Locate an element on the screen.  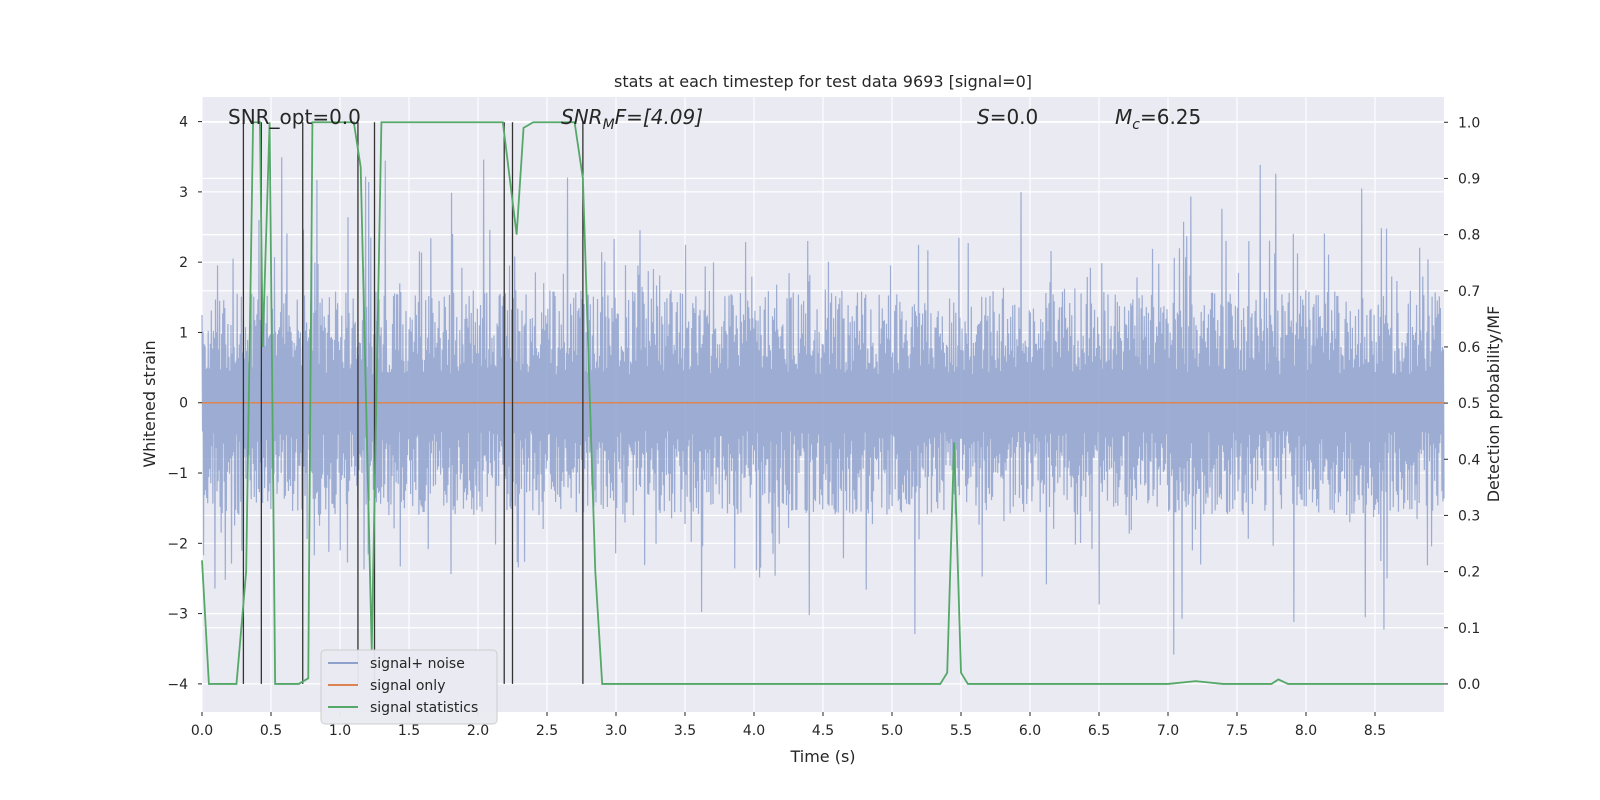
y-right-tick-label-1: 0.9 is located at coordinates (1469, 179).